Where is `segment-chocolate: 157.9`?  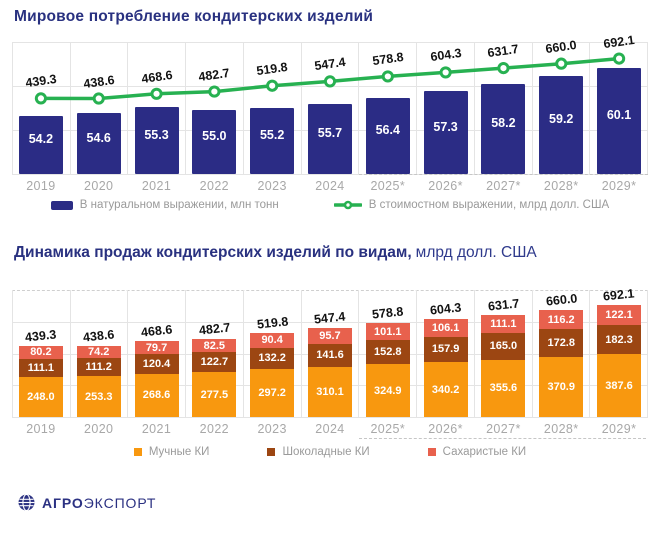
segment-chocolate: 157.9 is located at coordinates (445, 349).